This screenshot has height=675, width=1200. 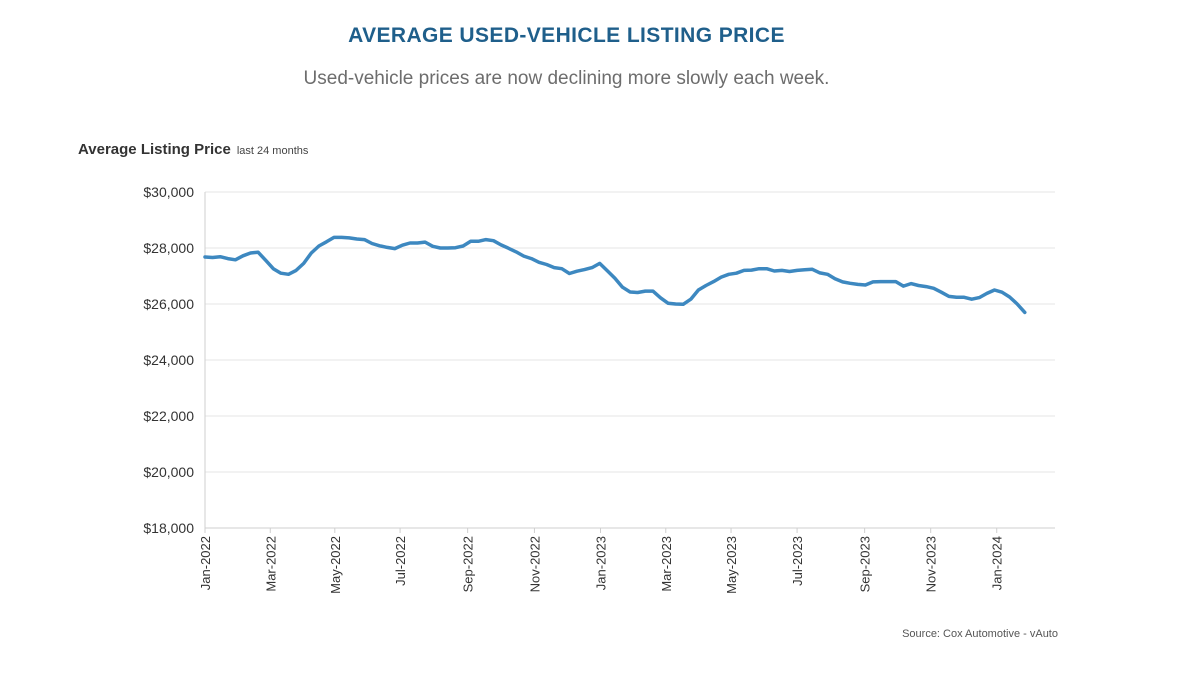 I want to click on x-tick-label: Jul-2023, so click(x=797, y=561).